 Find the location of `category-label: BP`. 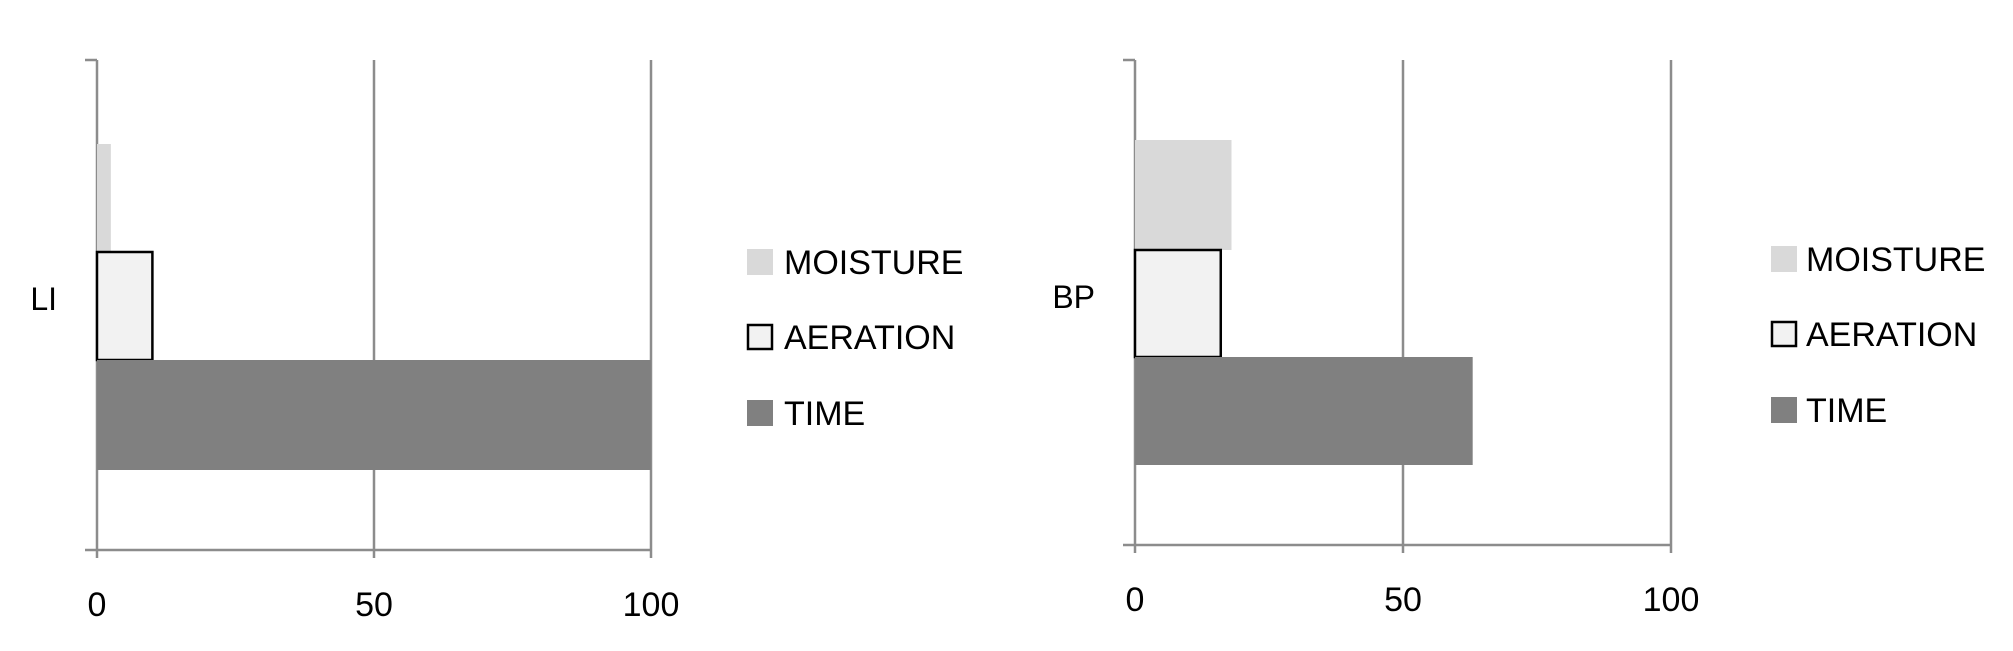

category-label: BP is located at coordinates (1073, 297).